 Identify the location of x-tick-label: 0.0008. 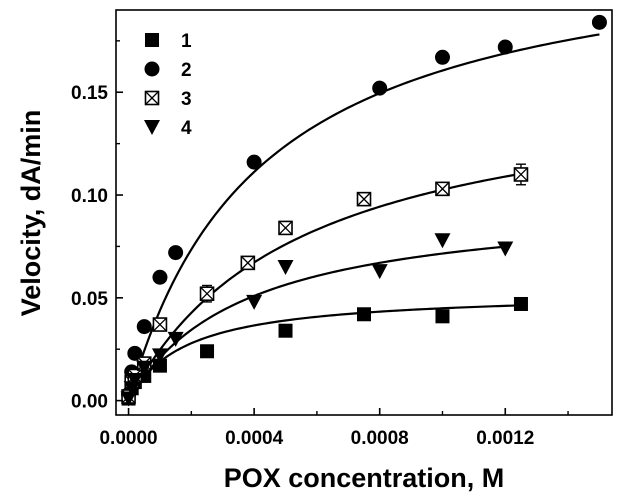
(380, 438).